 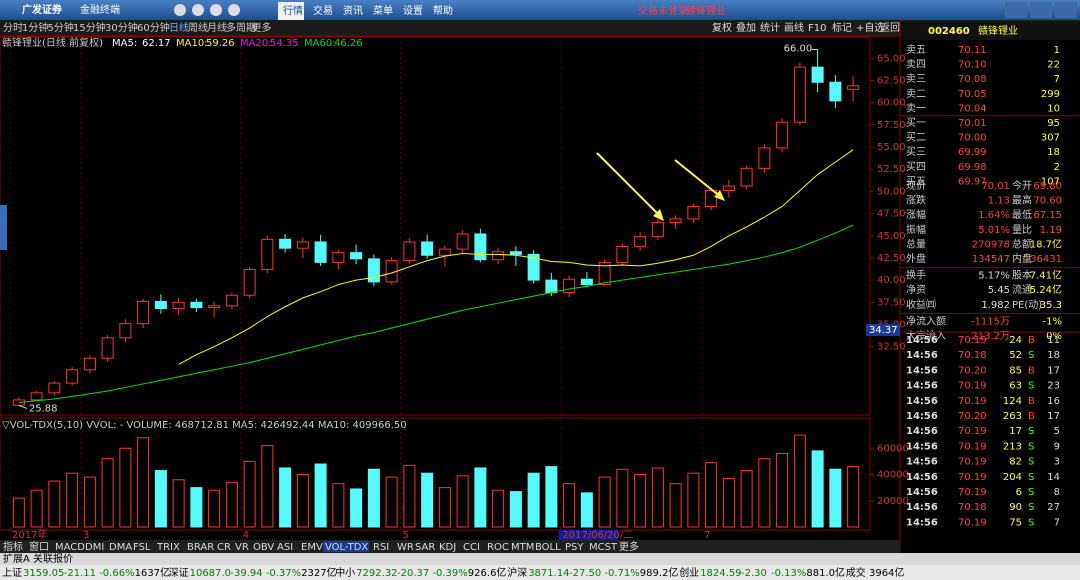 I want to click on y-tick-label: 45.00, so click(x=891, y=236).